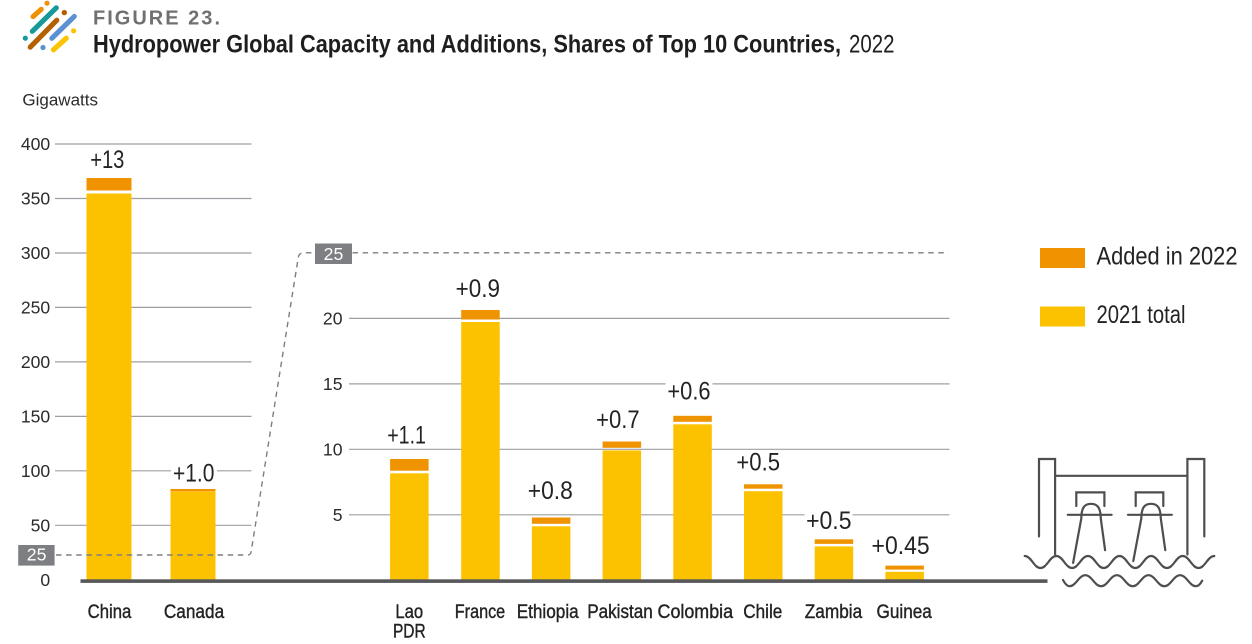 The image size is (1252, 644). Describe the element at coordinates (194, 612) in the screenshot. I see `svg-text: Canada` at that location.